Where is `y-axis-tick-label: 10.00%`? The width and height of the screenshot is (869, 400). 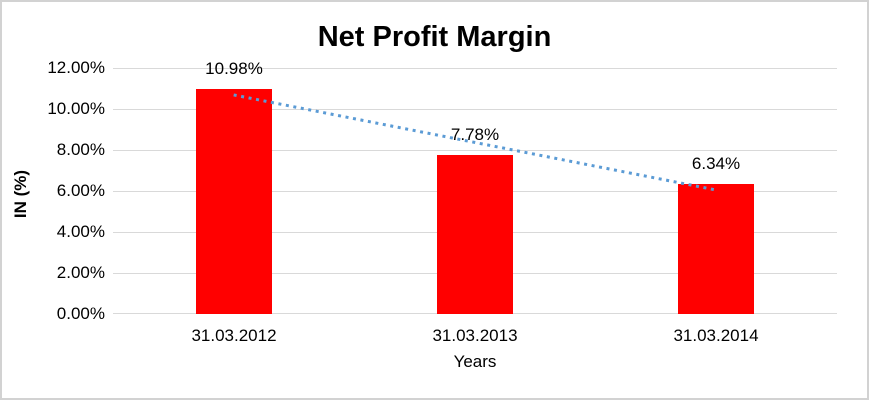
y-axis-tick-label: 10.00% is located at coordinates (76, 108).